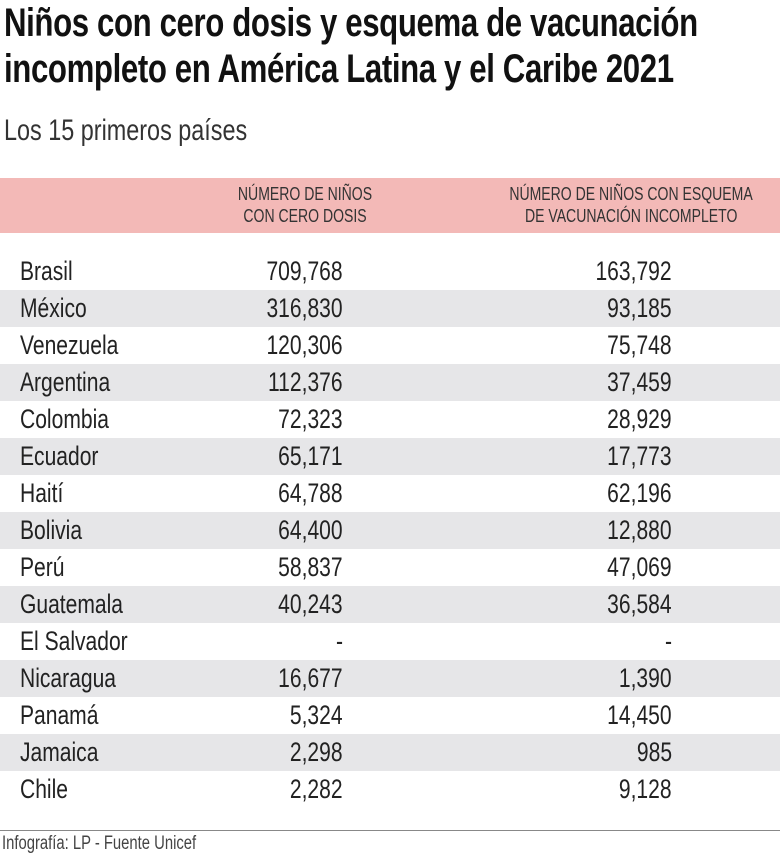  I want to click on country-cell-text: Argentina, so click(65, 382).